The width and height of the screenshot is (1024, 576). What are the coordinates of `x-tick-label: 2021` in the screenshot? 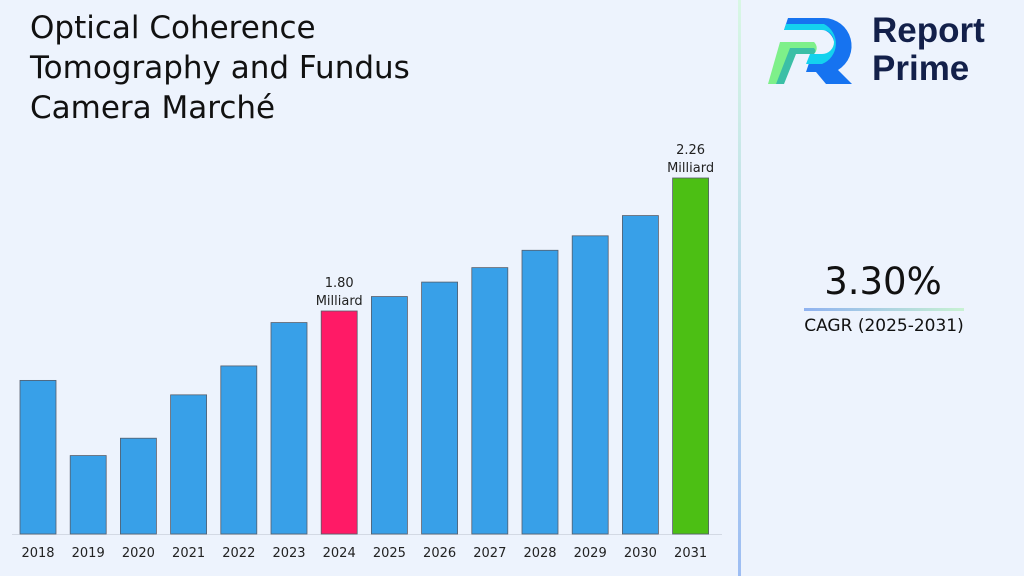 It's located at (188, 553).